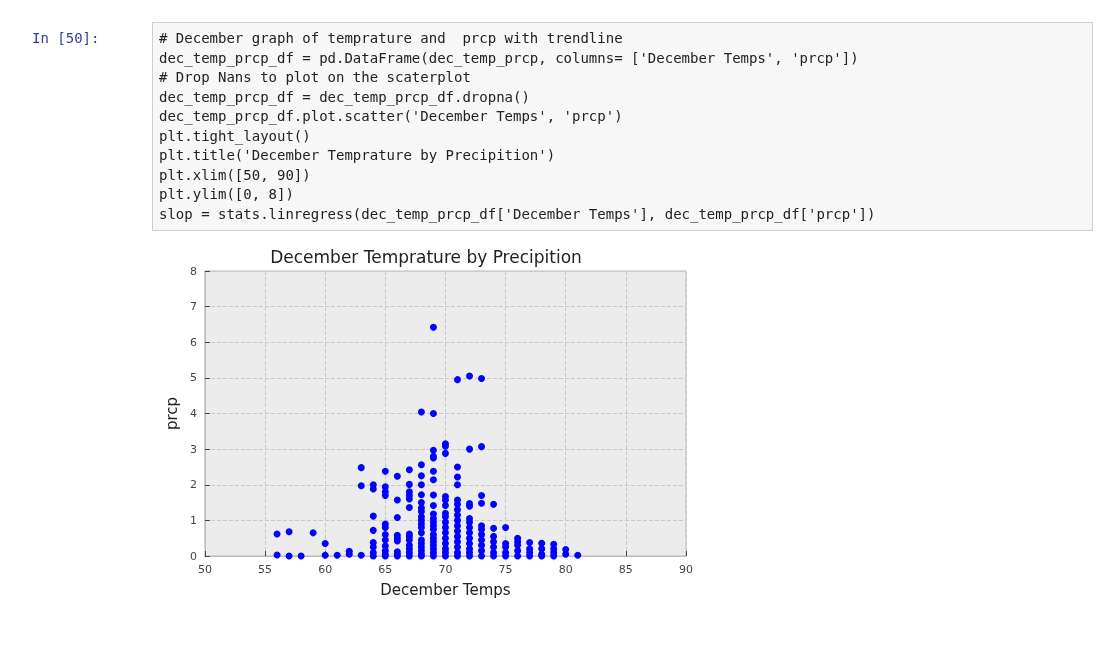 The width and height of the screenshot is (1101, 661). What do you see at coordinates (391, 38) in the screenshot?
I see `text: # December graph of temprature and prcp with trendline` at bounding box center [391, 38].